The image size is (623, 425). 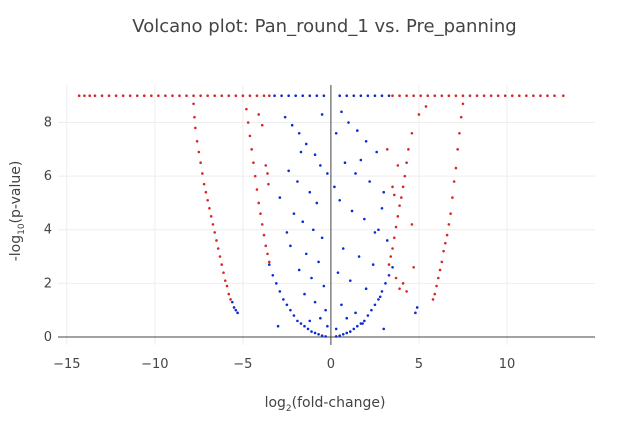 I want to click on x-tick-label: 0, so click(x=331, y=364).